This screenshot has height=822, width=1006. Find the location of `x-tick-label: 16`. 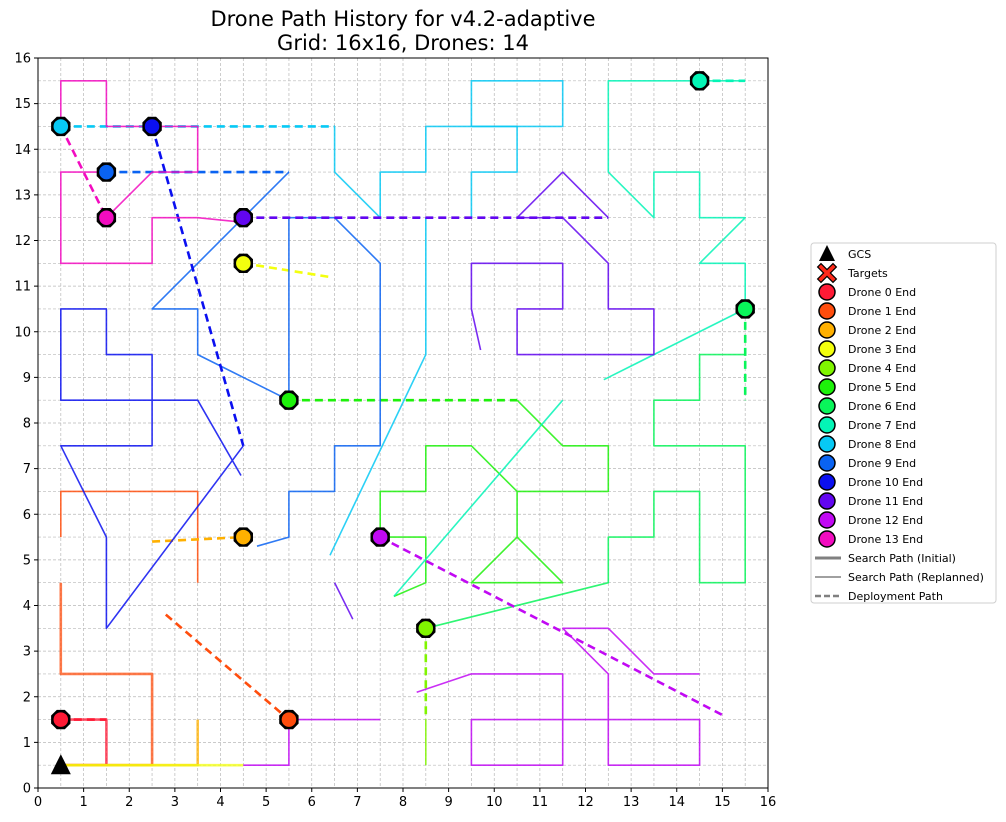

x-tick-label: 16 is located at coordinates (768, 802).